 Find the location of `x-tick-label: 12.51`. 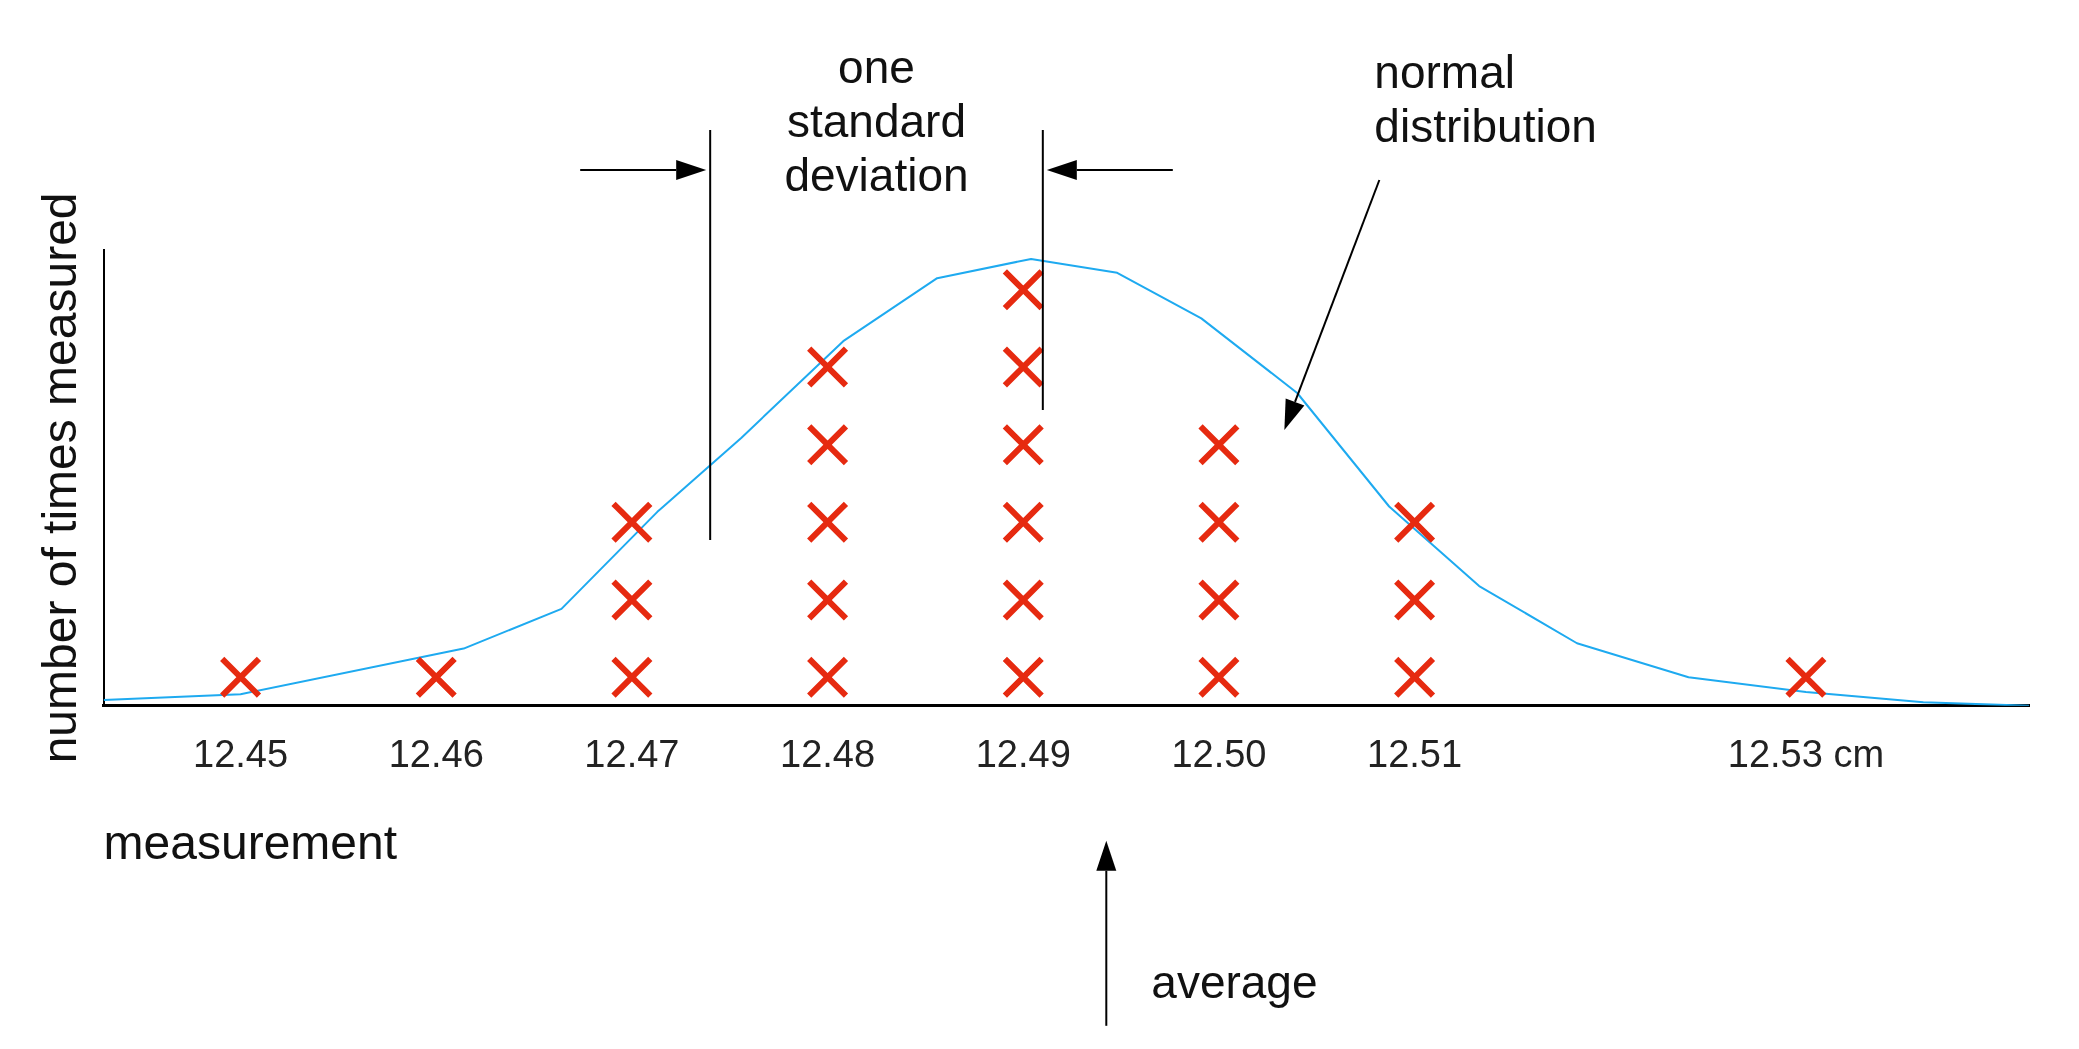

x-tick-label: 12.51 is located at coordinates (1415, 754).